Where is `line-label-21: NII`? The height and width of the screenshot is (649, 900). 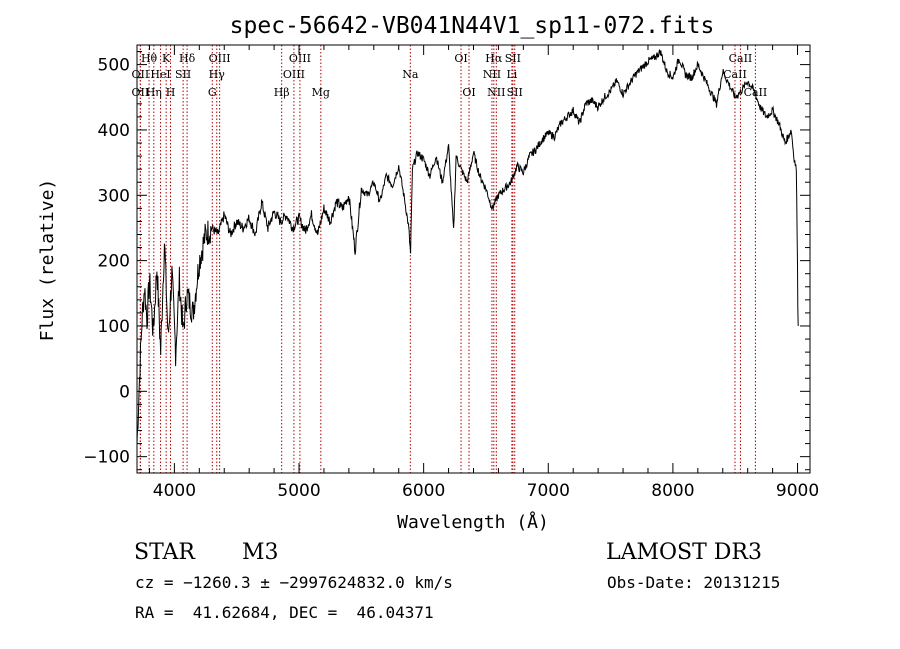
line-label-21: NII is located at coordinates (496, 92).